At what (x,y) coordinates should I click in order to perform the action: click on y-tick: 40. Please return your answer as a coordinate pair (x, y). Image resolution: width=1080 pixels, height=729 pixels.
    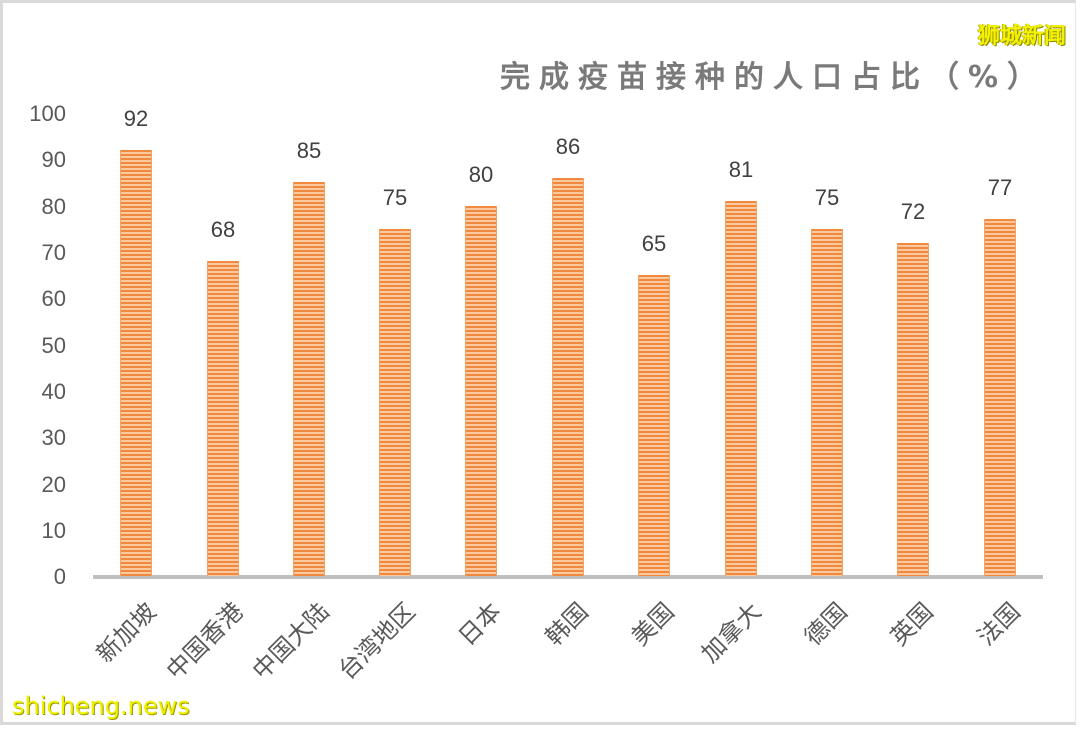
    Looking at the image, I should click on (53, 391).